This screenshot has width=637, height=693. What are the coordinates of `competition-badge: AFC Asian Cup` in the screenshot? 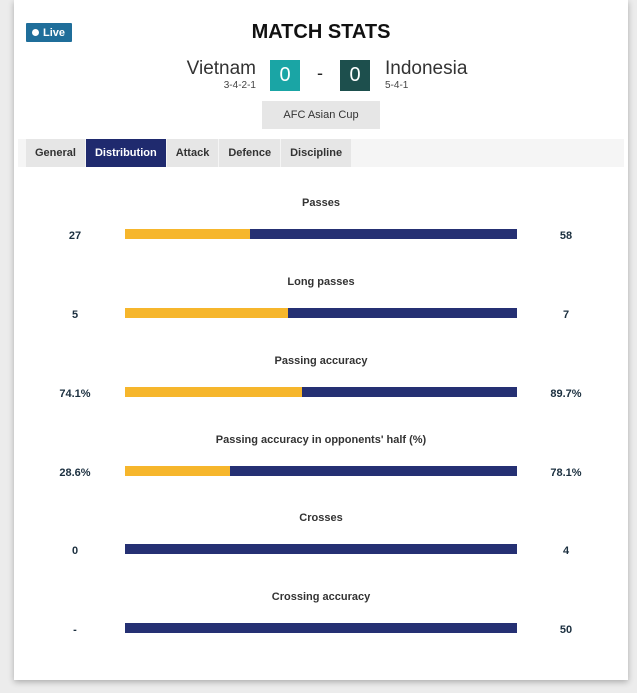 It's located at (321, 115).